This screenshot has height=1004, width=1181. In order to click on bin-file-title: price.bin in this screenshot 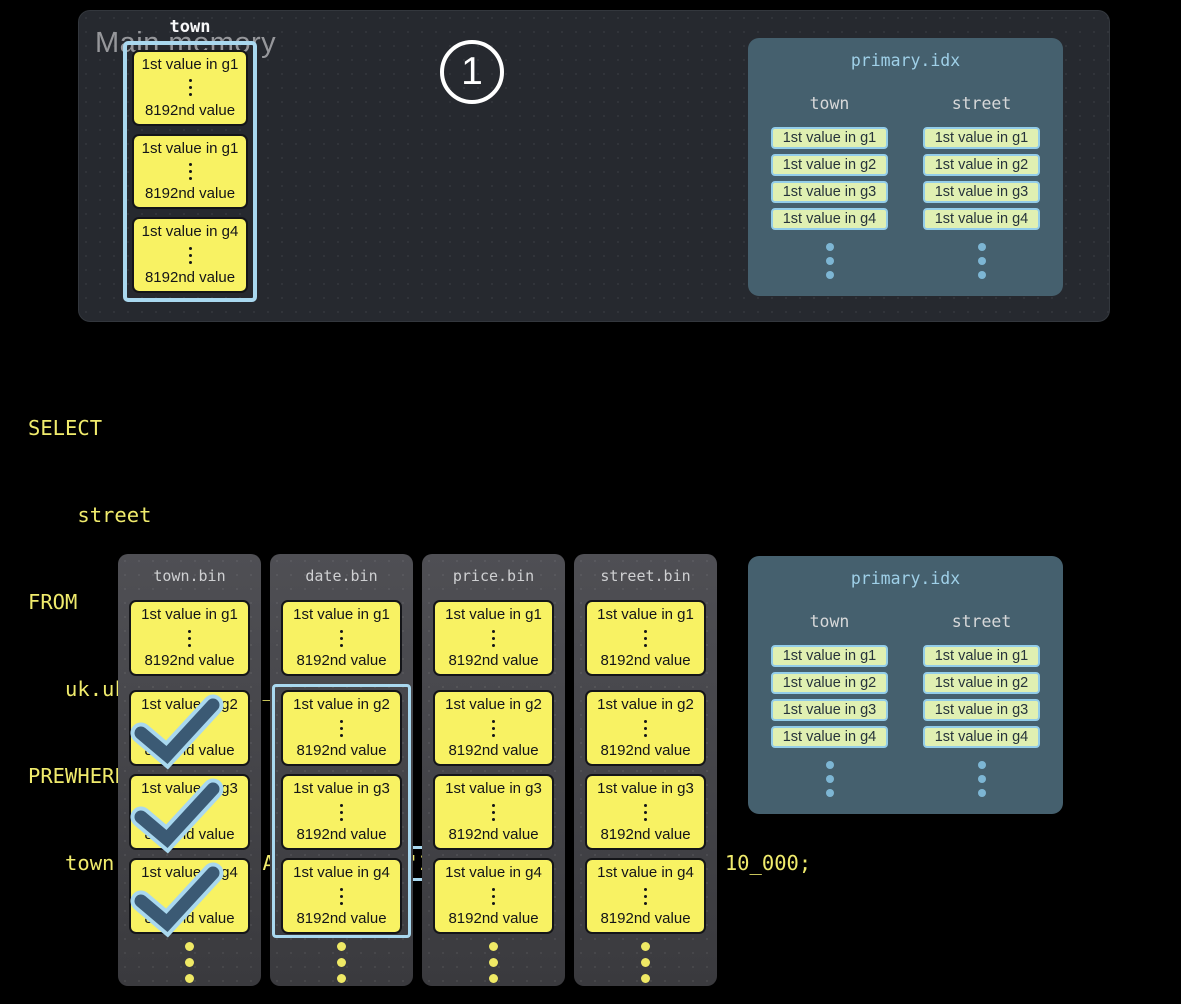, I will do `click(493, 576)`.